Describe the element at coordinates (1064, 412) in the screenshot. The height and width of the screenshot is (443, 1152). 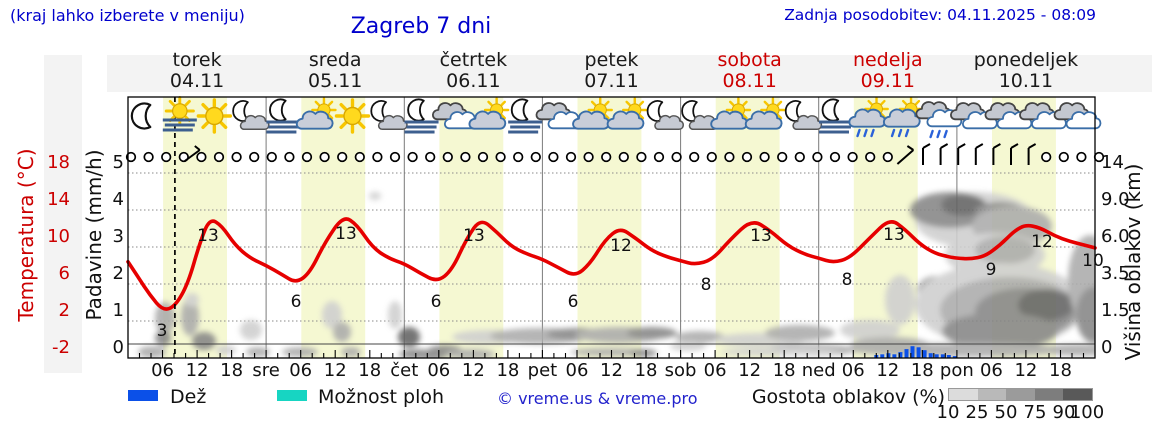
I see `density-tick-label: 90` at that location.